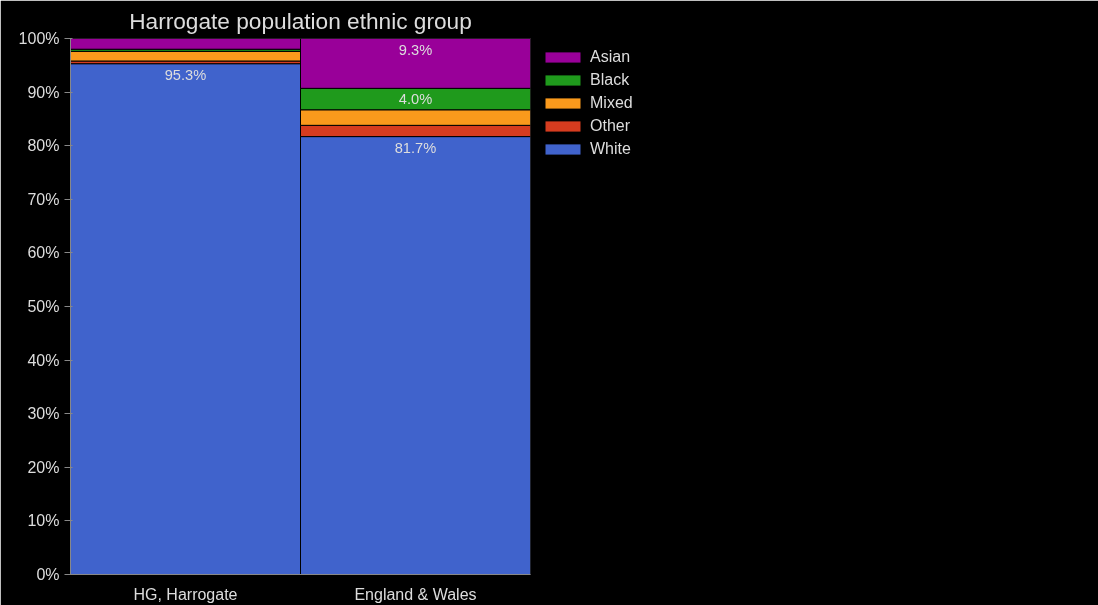 Image resolution: width=1098 pixels, height=605 pixels. I want to click on y-tick-label: 40%, so click(43, 360).